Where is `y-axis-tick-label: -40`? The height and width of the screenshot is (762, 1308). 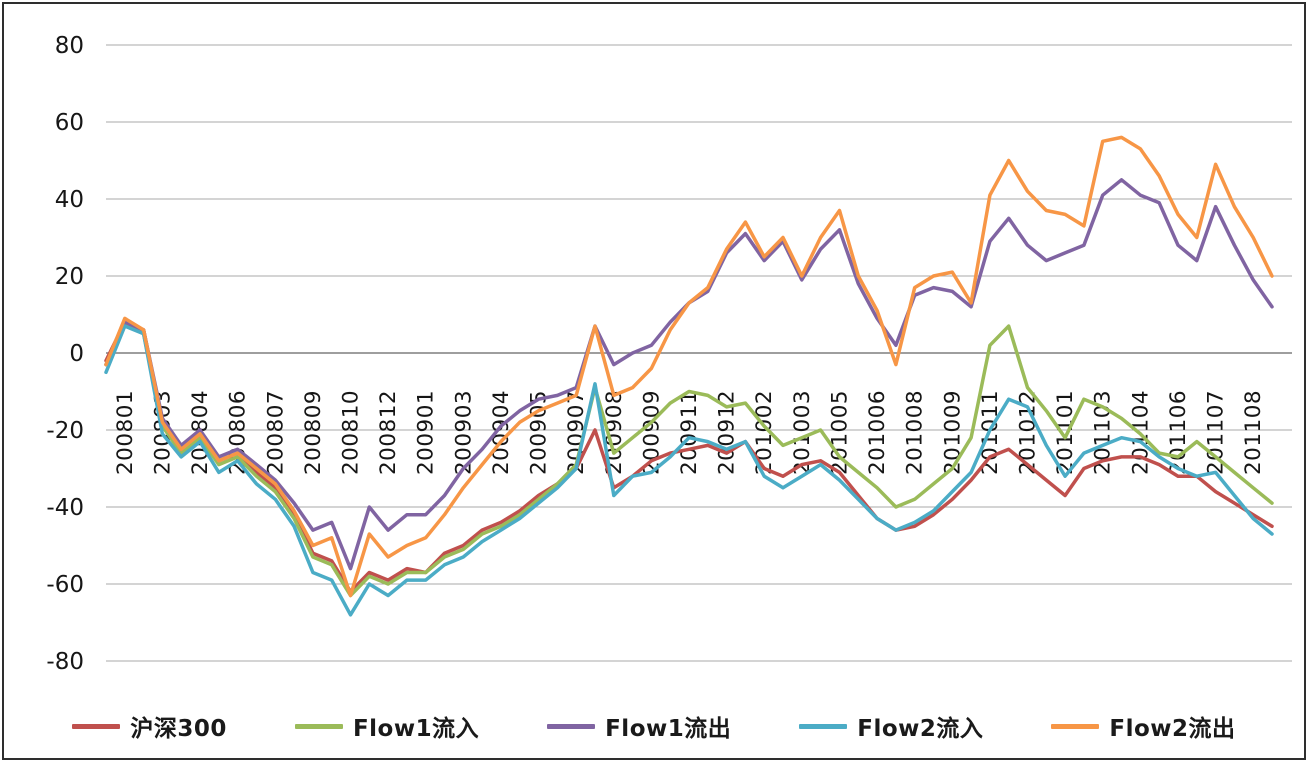 y-axis-tick-label: -40 is located at coordinates (65, 508).